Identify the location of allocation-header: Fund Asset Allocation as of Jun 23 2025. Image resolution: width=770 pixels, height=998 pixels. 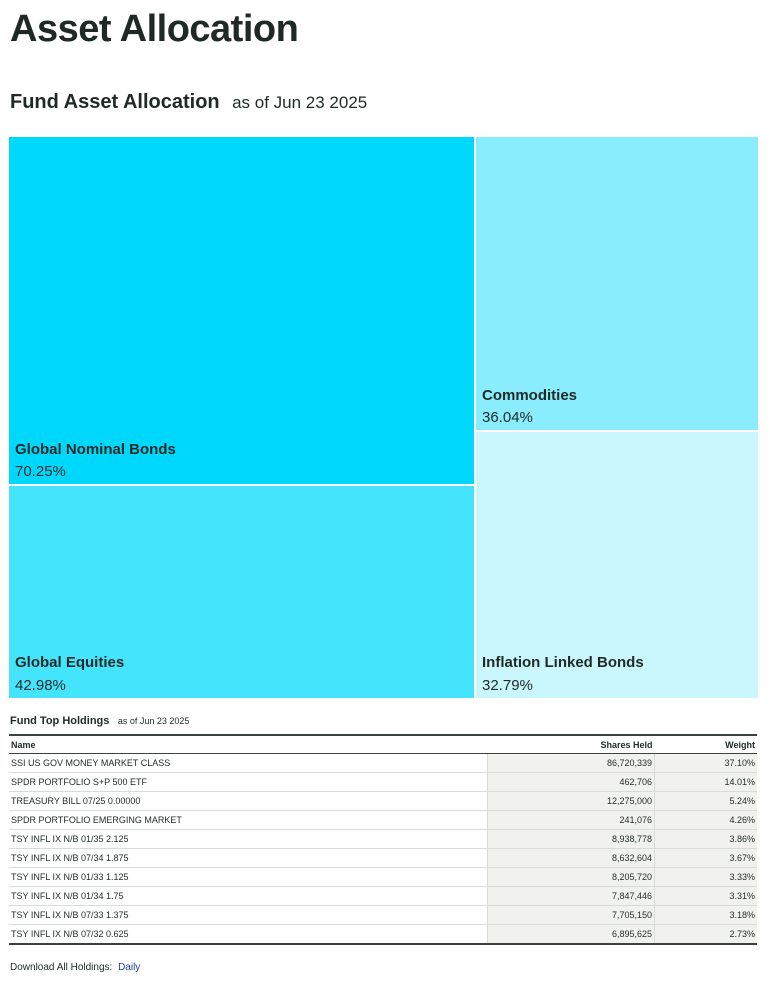
(188, 102).